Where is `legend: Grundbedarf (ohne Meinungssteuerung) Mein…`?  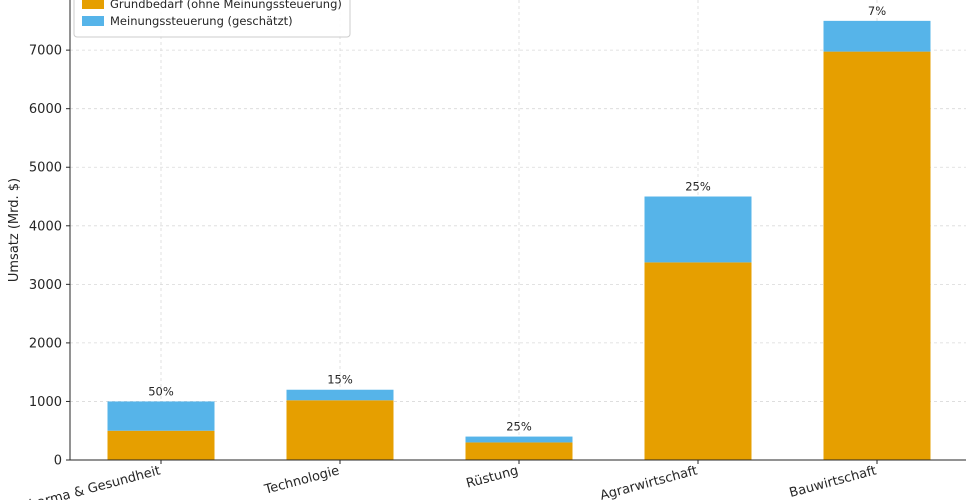
legend: Grundbedarf (ohne Meinungssteuerung) Mein… is located at coordinates (212, 19).